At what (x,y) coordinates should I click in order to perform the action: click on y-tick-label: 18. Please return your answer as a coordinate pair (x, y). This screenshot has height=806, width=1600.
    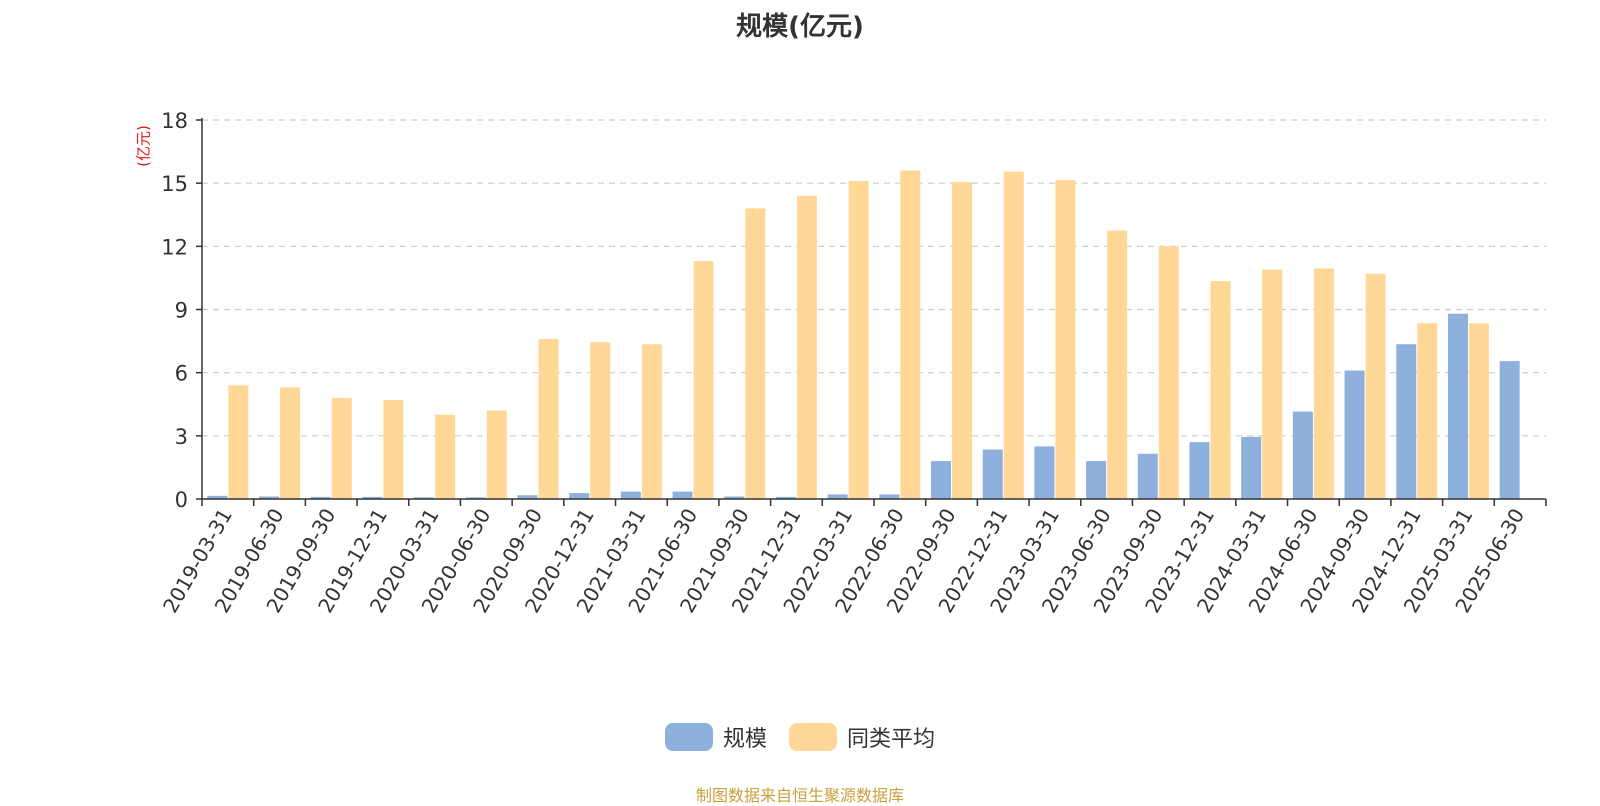
    Looking at the image, I should click on (174, 121).